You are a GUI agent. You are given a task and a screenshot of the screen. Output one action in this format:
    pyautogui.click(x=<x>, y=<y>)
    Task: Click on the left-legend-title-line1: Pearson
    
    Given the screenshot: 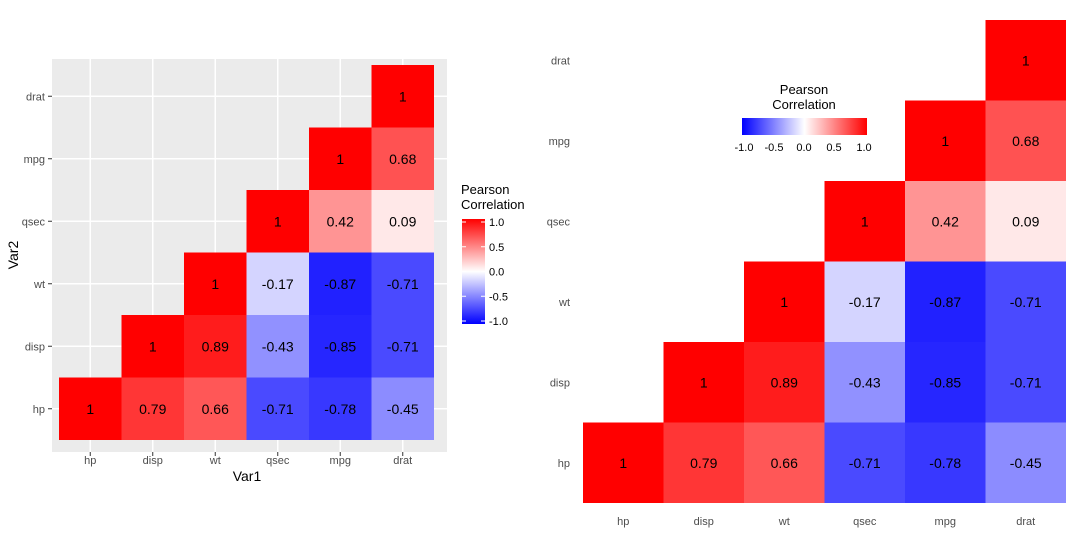 What is the action you would take?
    pyautogui.click(x=485, y=189)
    